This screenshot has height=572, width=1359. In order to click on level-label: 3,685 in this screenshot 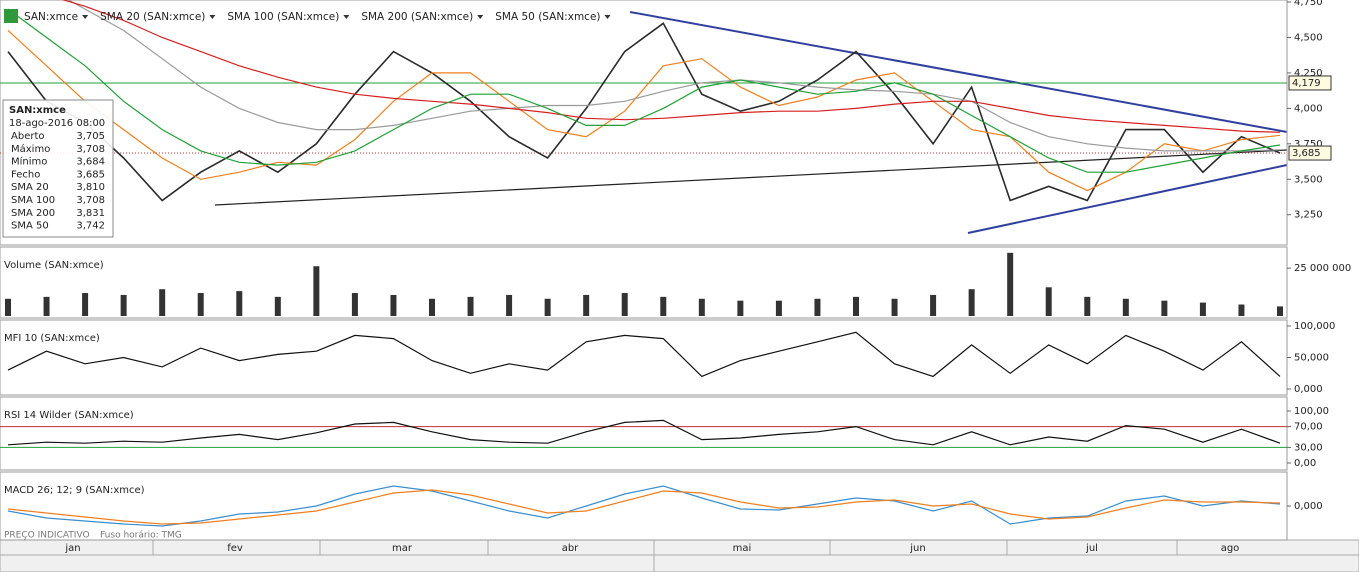, I will do `click(1306, 153)`.